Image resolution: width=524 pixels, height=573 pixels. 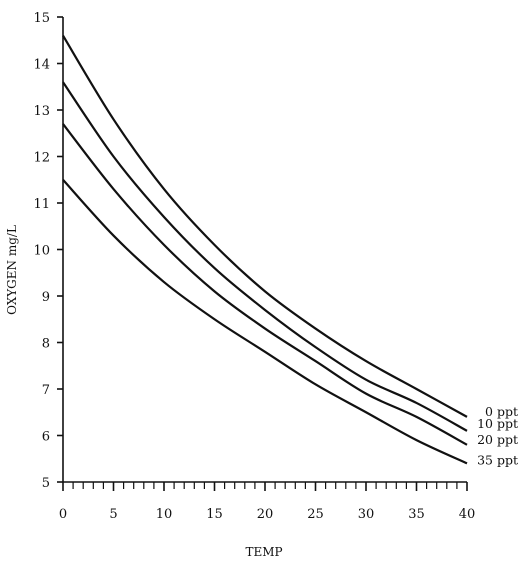 What do you see at coordinates (46, 390) in the screenshot?
I see `y-tick-label: 7` at bounding box center [46, 390].